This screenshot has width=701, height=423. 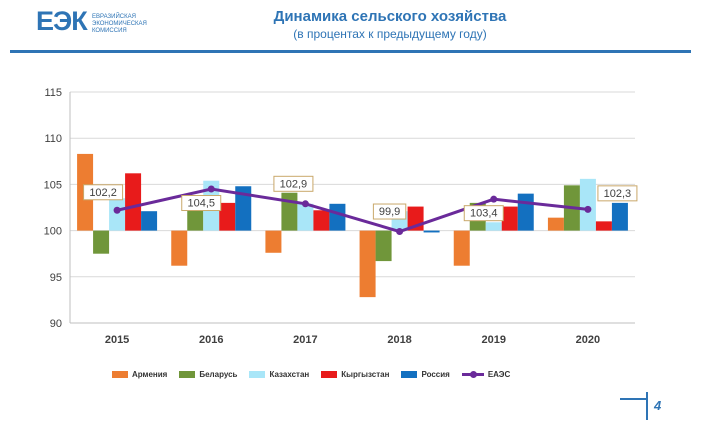 What do you see at coordinates (494, 340) in the screenshot?
I see `x-tick-label: 2019` at bounding box center [494, 340].